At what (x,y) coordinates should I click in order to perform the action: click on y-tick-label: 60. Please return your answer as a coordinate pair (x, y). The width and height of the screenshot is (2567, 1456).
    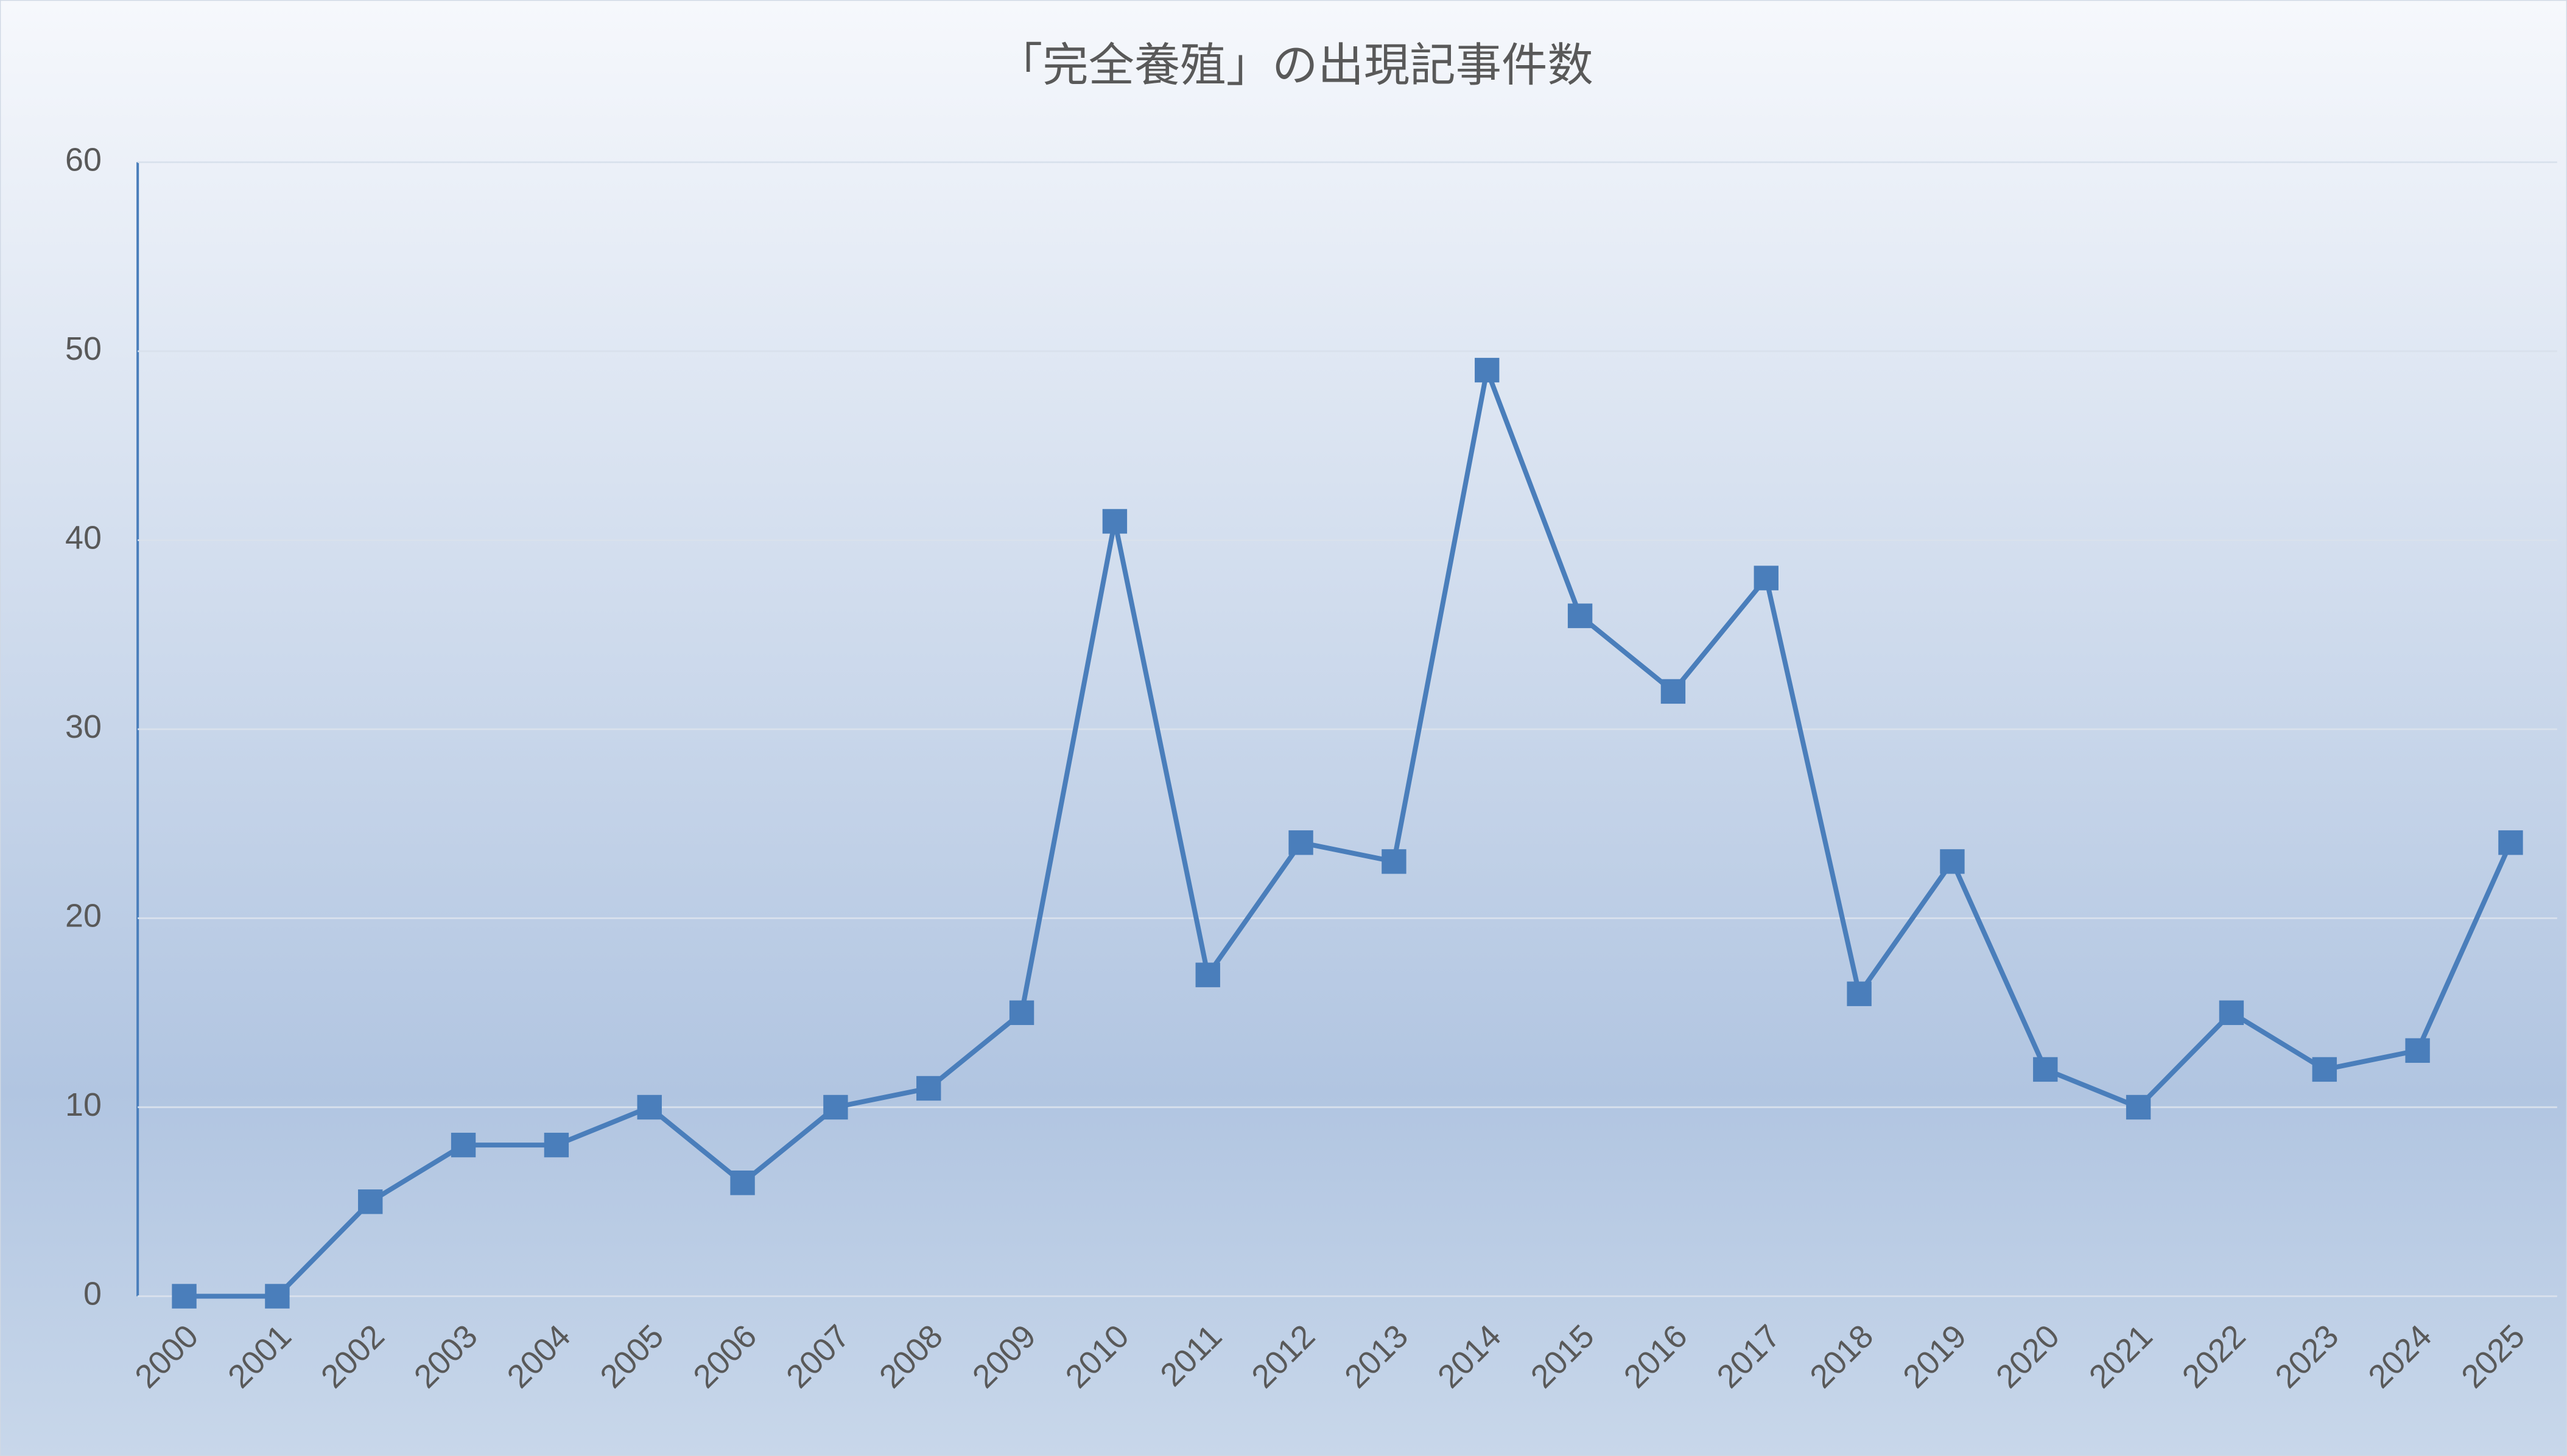
    Looking at the image, I should click on (83, 160).